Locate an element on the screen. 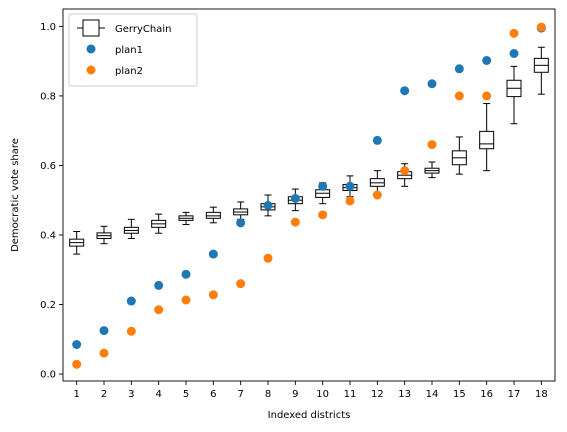 Image resolution: width=567 pixels, height=432 pixels. x-tick-label: 7 is located at coordinates (240, 394).